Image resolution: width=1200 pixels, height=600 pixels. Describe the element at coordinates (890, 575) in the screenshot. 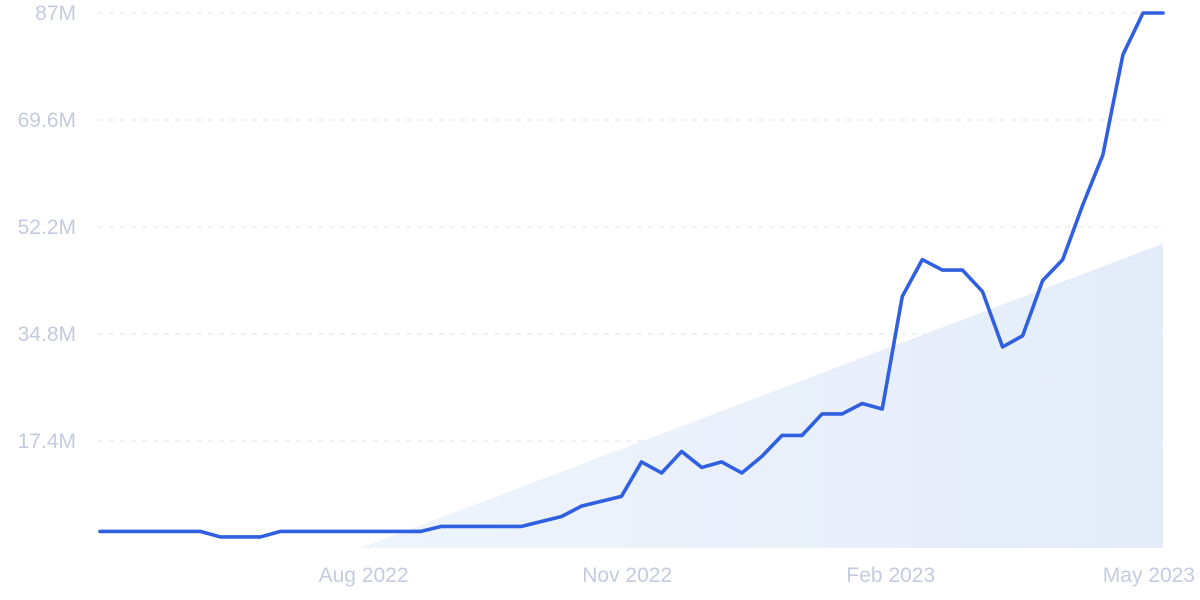

I see `x-tick-label: Feb 2023` at that location.